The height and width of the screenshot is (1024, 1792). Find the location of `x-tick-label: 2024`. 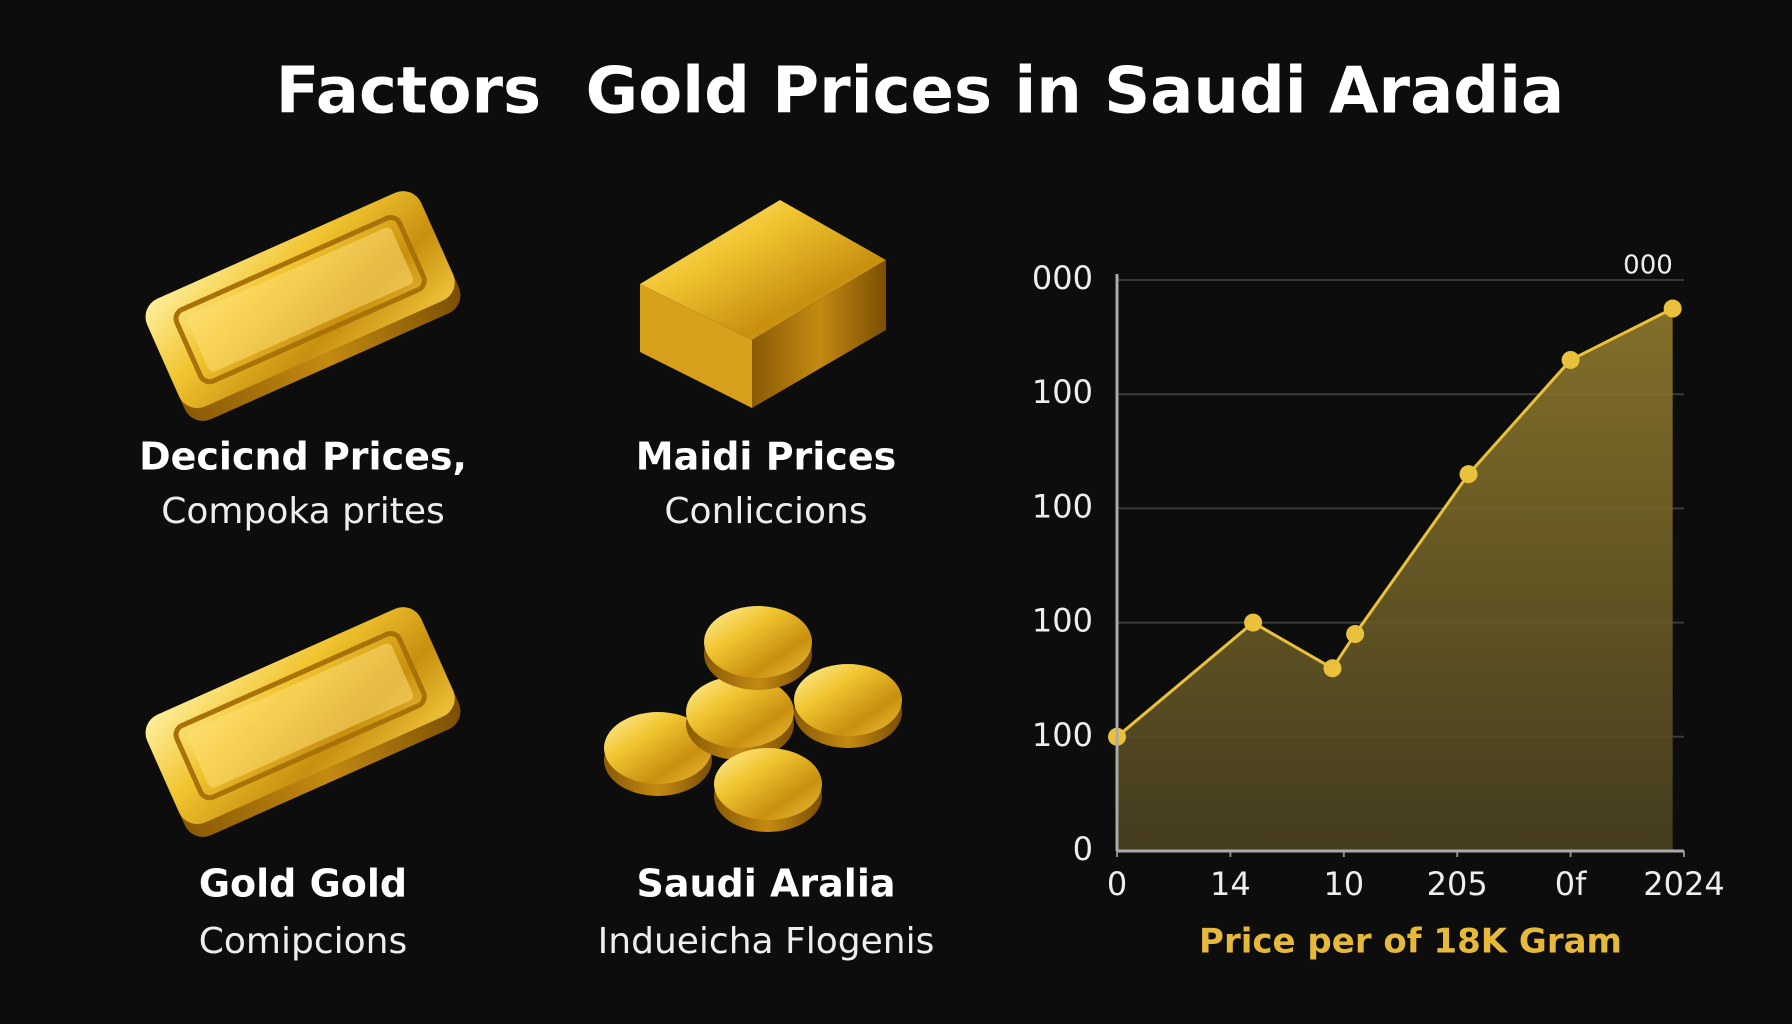

x-tick-label: 2024 is located at coordinates (1683, 884).